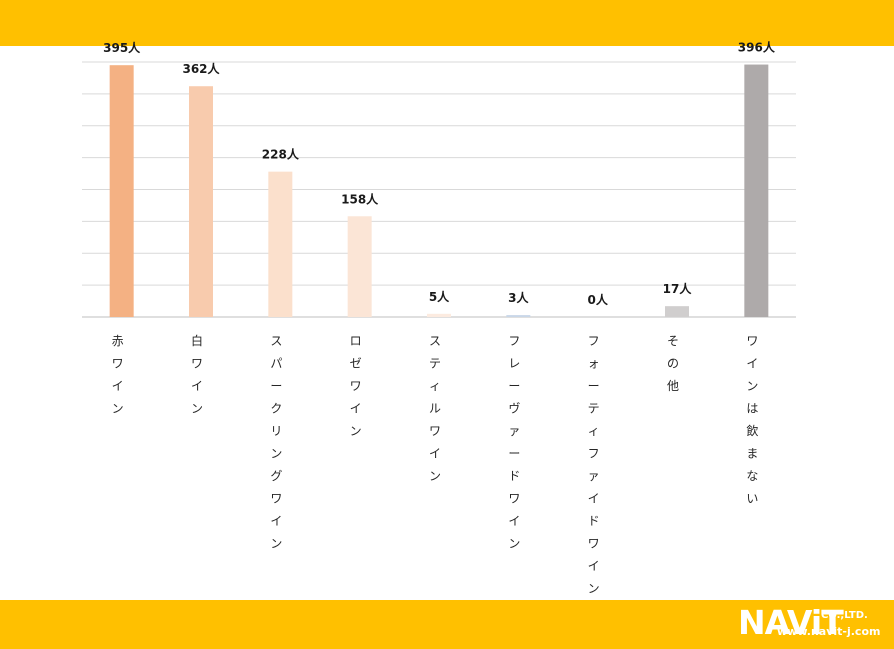 This screenshot has width=894, height=649. Describe the element at coordinates (356, 341) in the screenshot. I see `svg-text: ロ` at that location.